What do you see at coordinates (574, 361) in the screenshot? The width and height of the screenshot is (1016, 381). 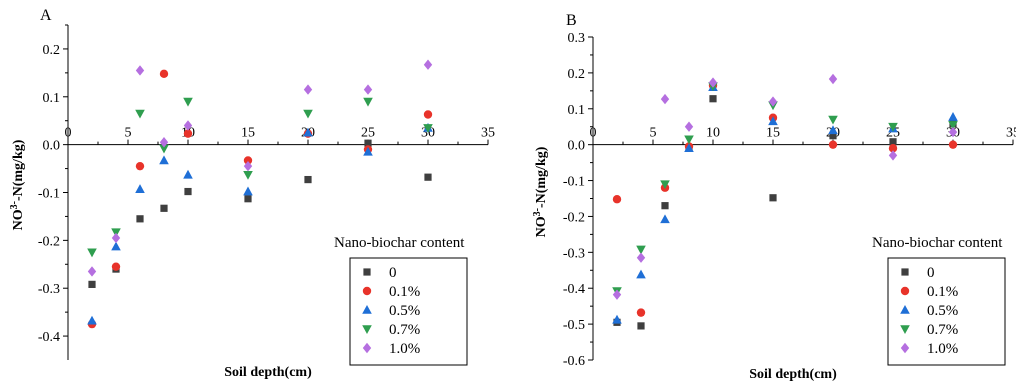 I see `y-tick-label: -0.6` at bounding box center [574, 361].